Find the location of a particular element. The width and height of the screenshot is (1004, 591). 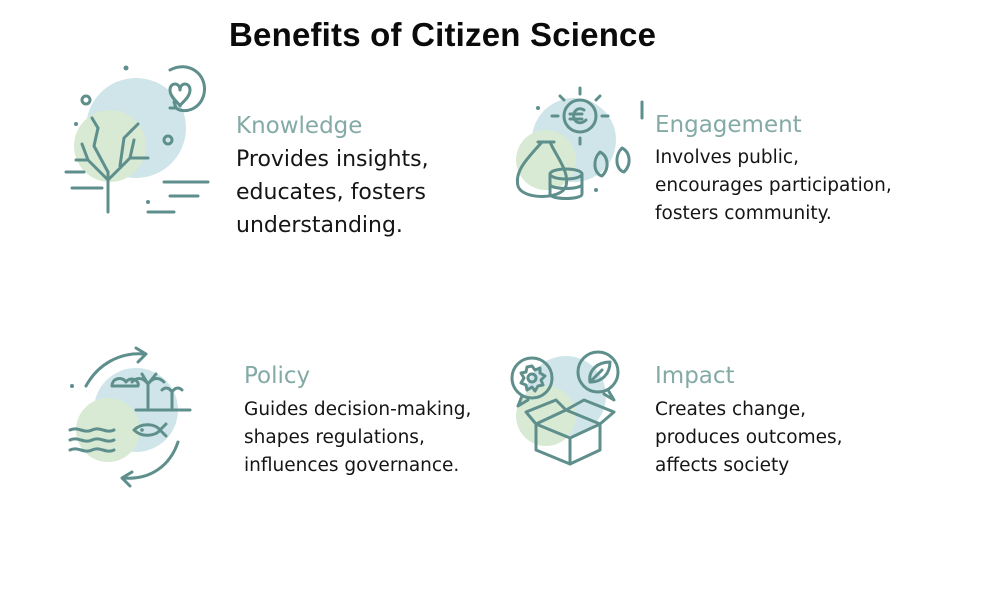

page-title: Benefits of Citizen Science is located at coordinates (443, 34).